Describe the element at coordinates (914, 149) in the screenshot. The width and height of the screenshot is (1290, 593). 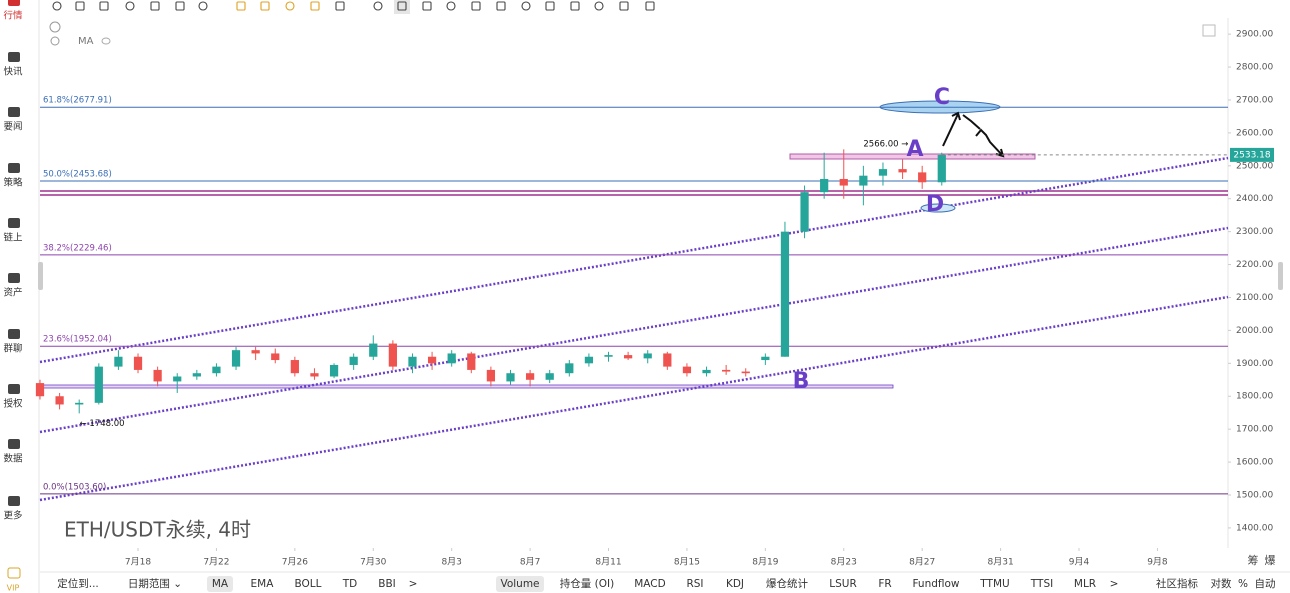
I see `annotation-letter: A` at that location.